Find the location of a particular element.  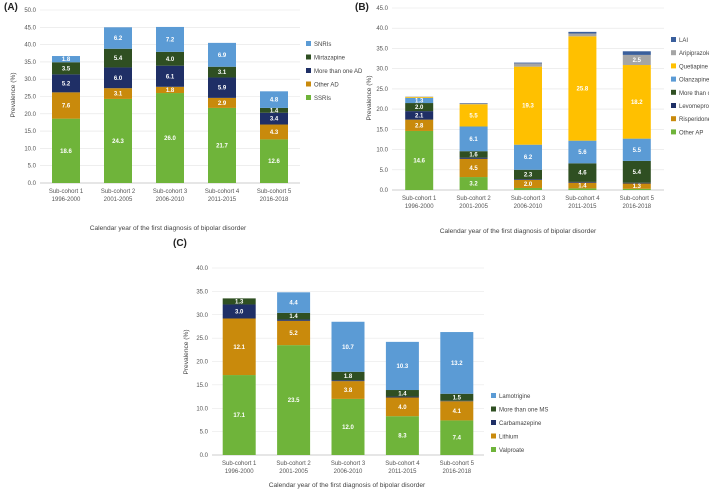

panel-c-y-axis-title: Prevalence (%) is located at coordinates (186, 351).